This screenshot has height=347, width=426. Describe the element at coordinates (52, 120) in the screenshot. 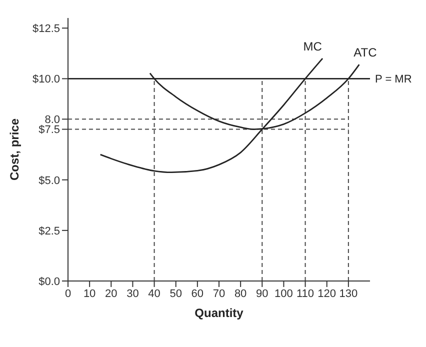

I see `y-tick-label: 8.0` at that location.